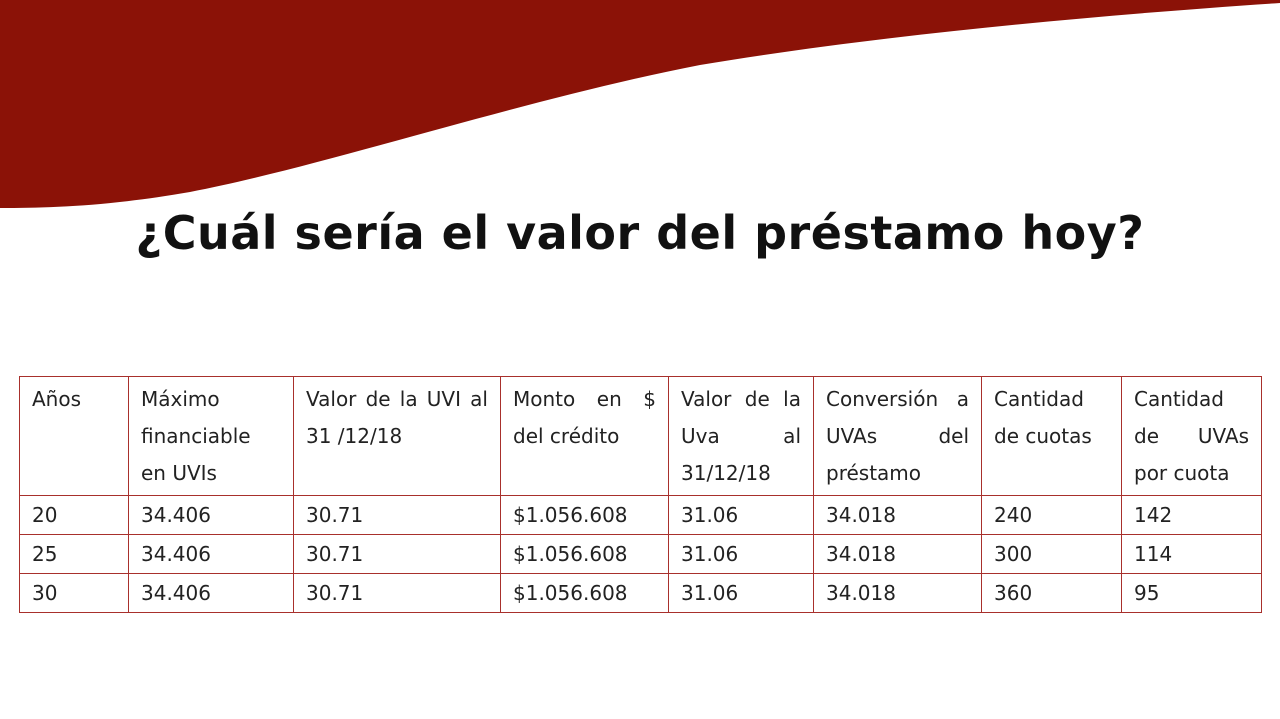 The height and width of the screenshot is (719, 1280). I want to click on column-header-valor-uva: Valor de la Uva al 31/12/18, so click(741, 436).